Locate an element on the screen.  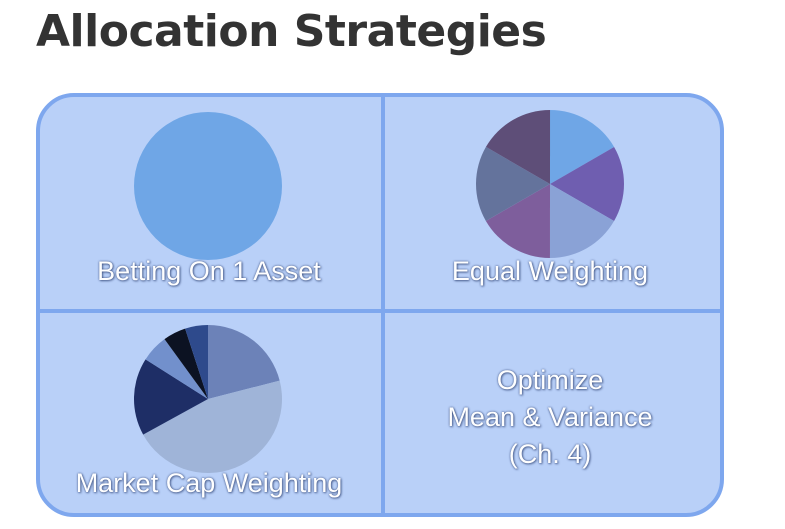
equal-weighting-pie is located at coordinates (550, 184).